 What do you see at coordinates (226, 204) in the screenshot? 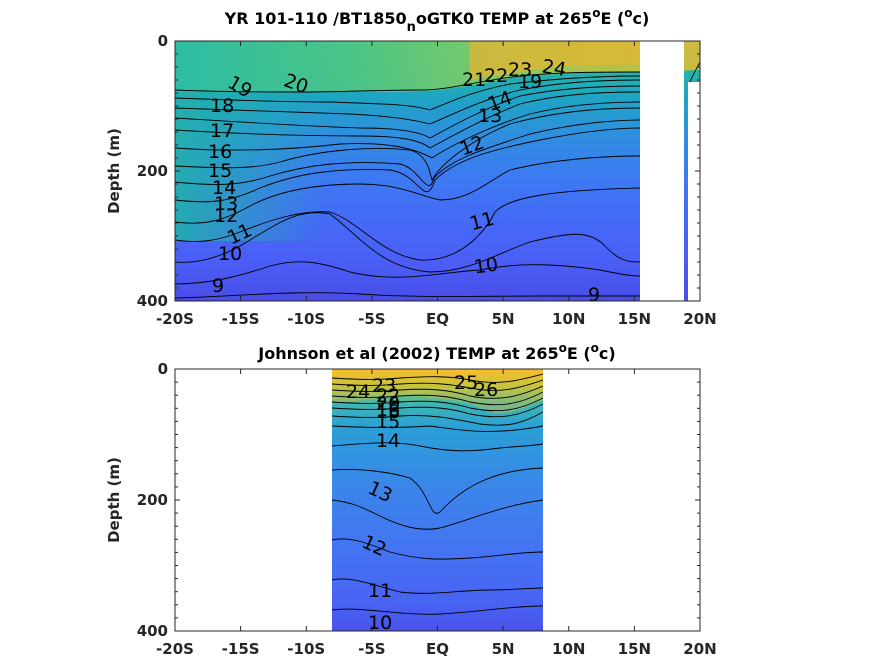
I see `top-clabel-13: 13` at bounding box center [226, 204].